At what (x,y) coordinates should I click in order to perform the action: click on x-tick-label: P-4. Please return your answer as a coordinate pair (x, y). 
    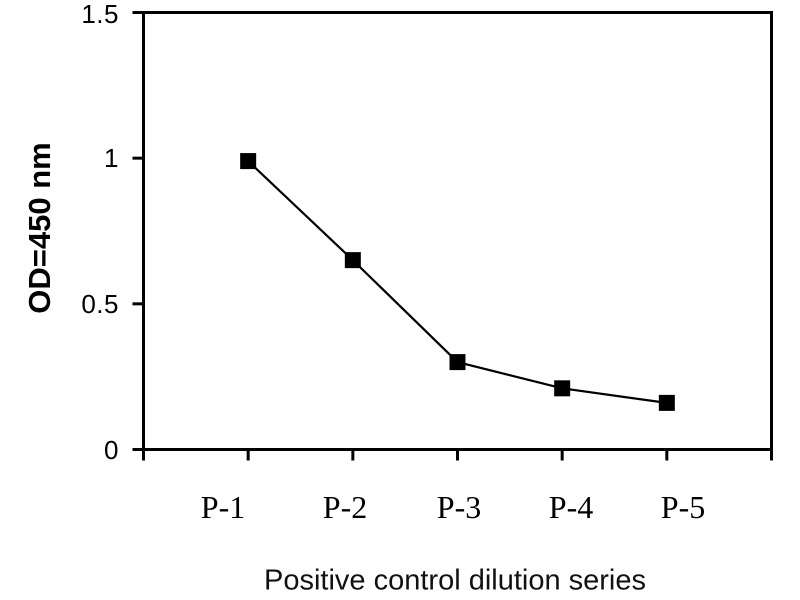
    Looking at the image, I should click on (571, 507).